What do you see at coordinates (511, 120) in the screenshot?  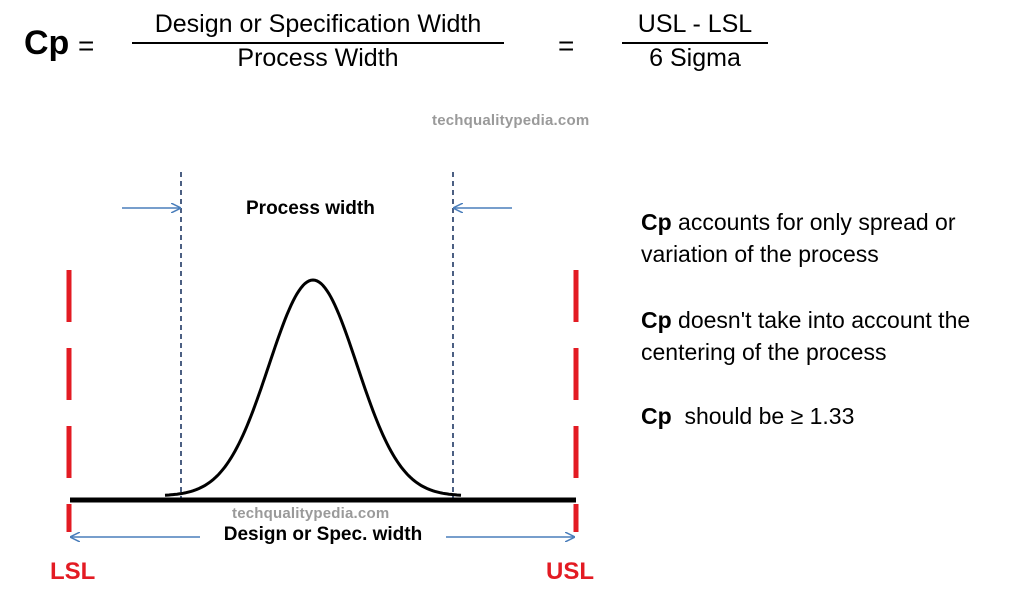 I see `watermark-top: techqualitypedia.com` at bounding box center [511, 120].